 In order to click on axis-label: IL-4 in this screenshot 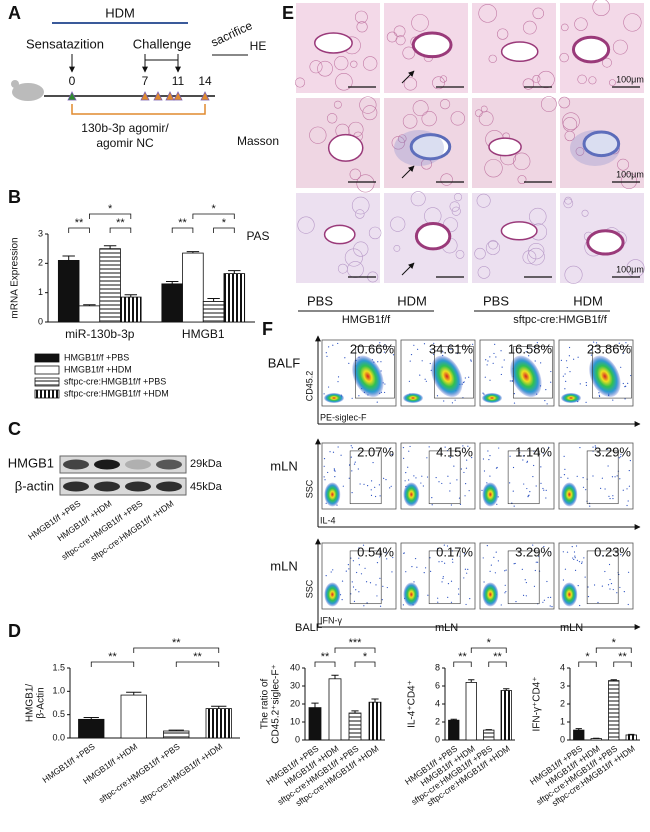, I will do `click(328, 520)`.